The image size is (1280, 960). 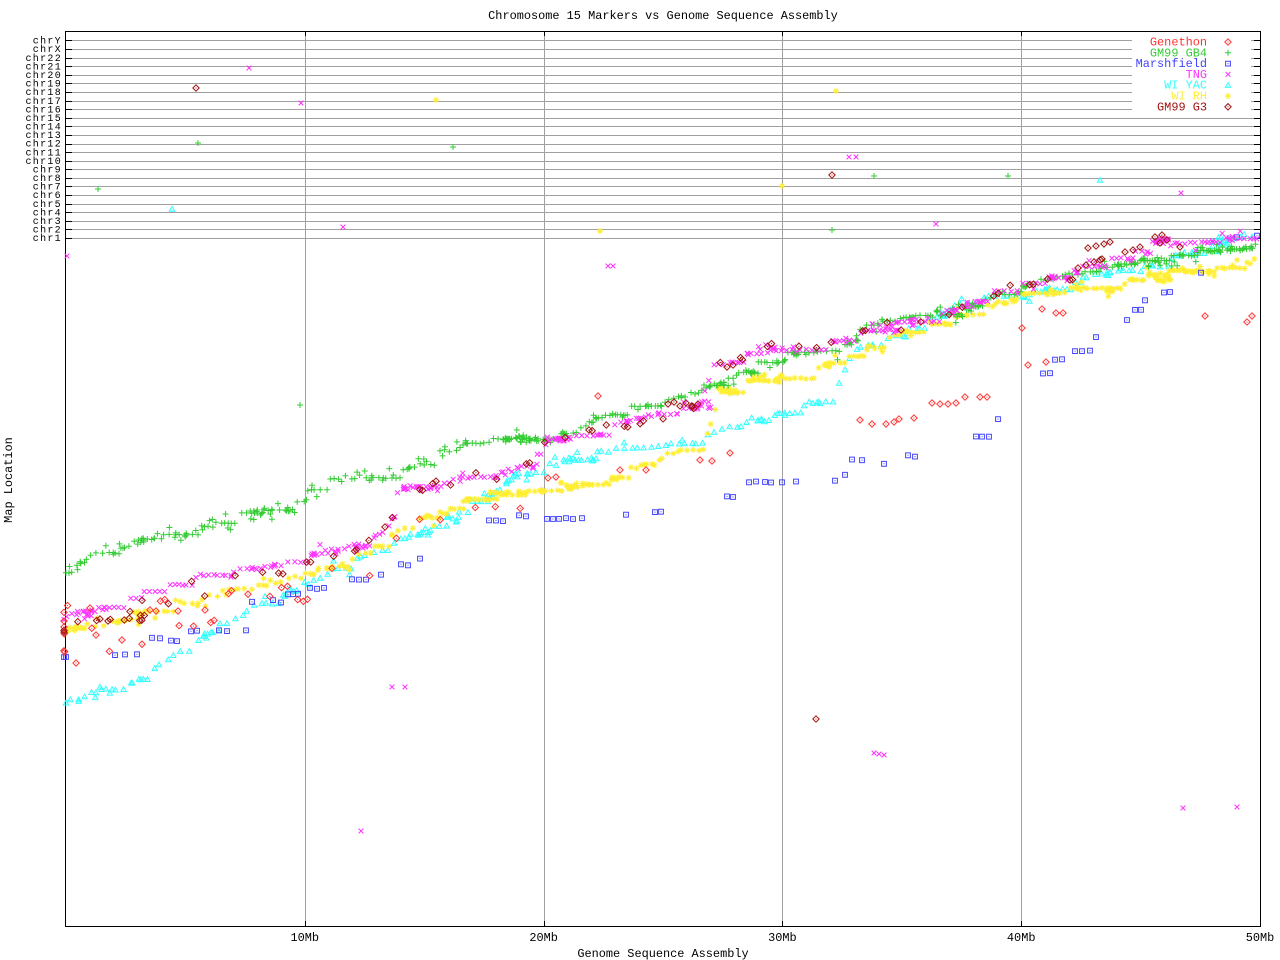 I want to click on svg-text: chr18, so click(x=43, y=93).